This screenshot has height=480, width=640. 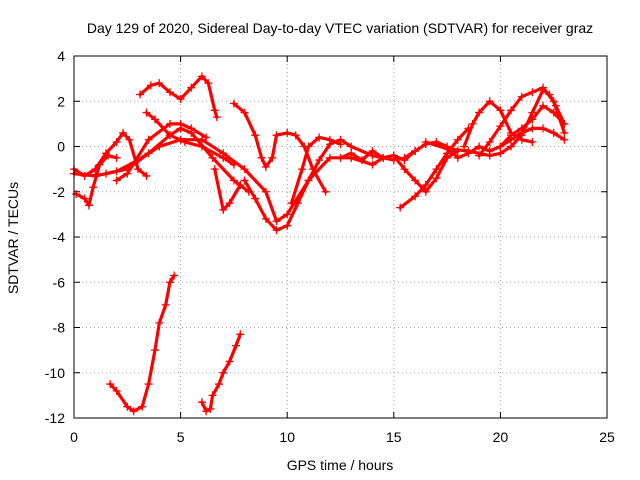 I want to click on y-tick-label: -2, so click(x=59, y=192).